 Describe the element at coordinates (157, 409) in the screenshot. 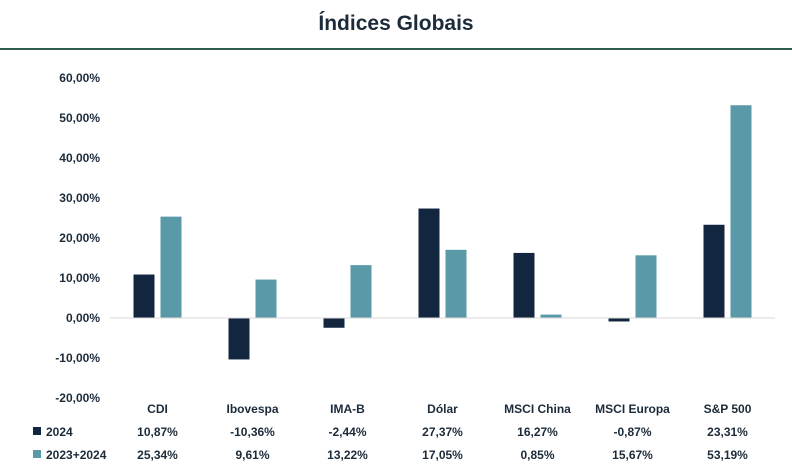

I see `category-label: CDI` at that location.